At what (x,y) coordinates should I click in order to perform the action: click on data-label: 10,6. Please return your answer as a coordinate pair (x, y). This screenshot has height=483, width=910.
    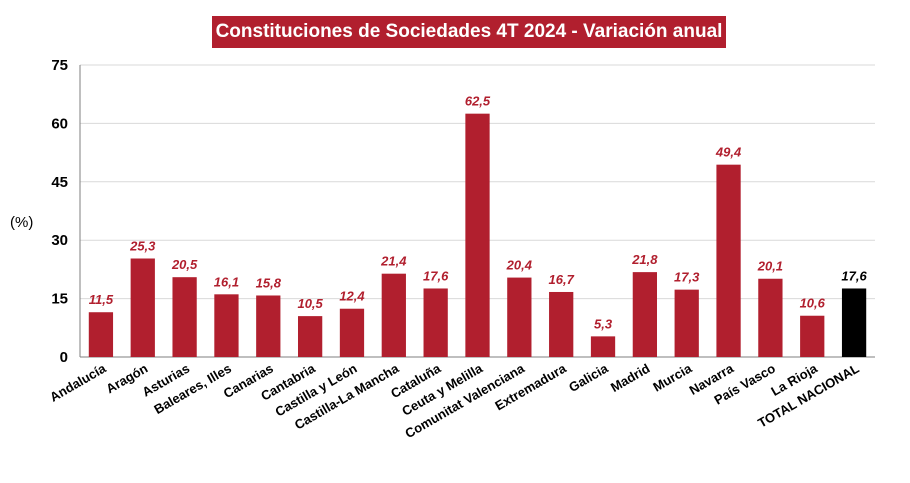
    Looking at the image, I should click on (813, 303).